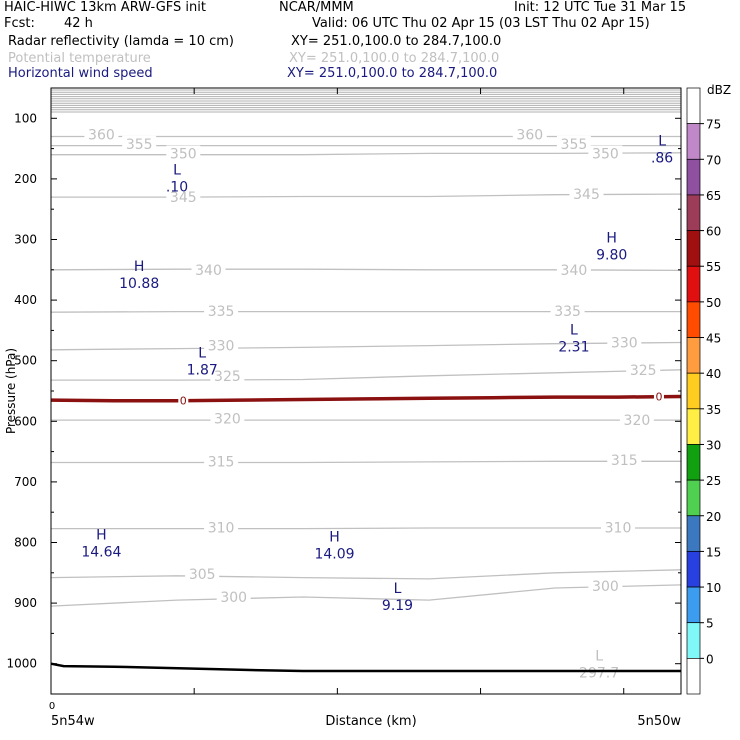 The height and width of the screenshot is (740, 740). Describe the element at coordinates (105, 7) in the screenshot. I see `model-title: HAIC-HIWC 13km ARW-GFS init` at that location.